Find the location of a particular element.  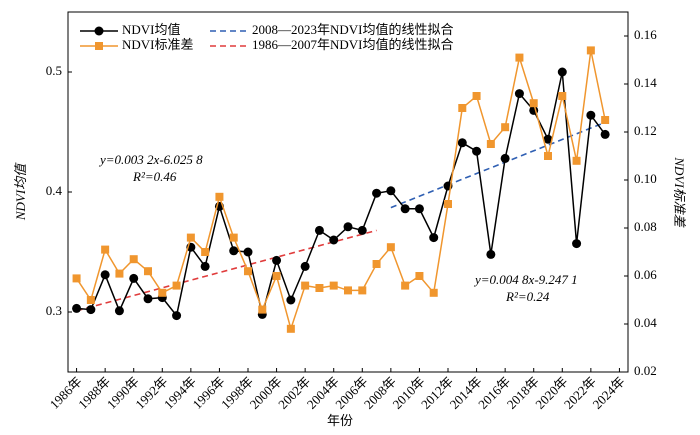

y2-tick-label: 0.16 is located at coordinates (645, 34).